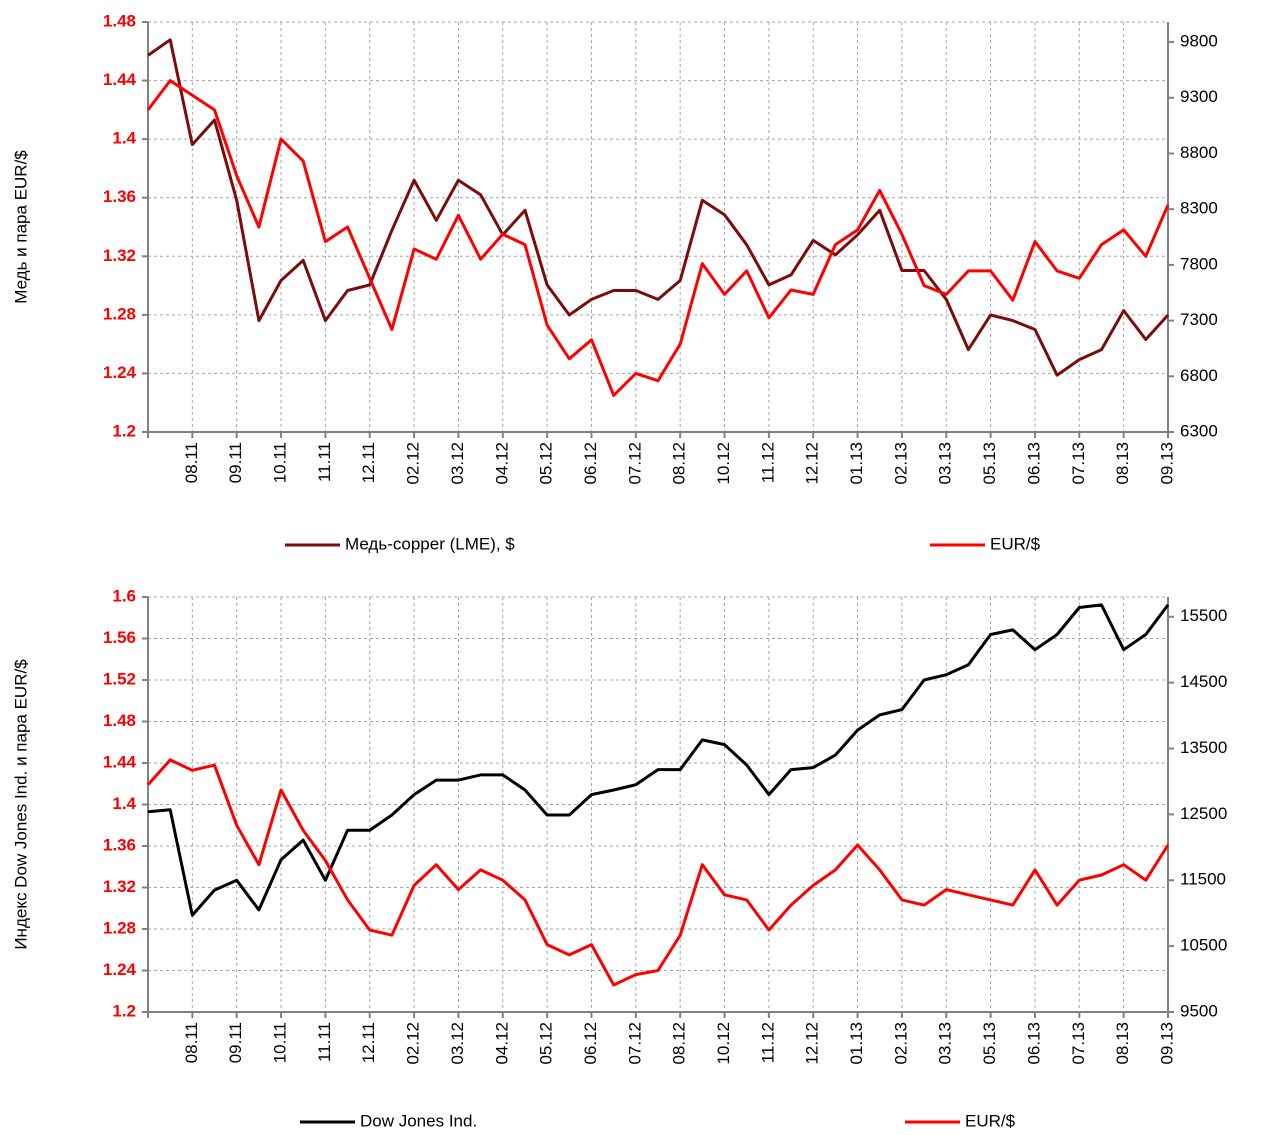  What do you see at coordinates (1199, 208) in the screenshot?
I see `y2-tick-label: 8300` at bounding box center [1199, 208].